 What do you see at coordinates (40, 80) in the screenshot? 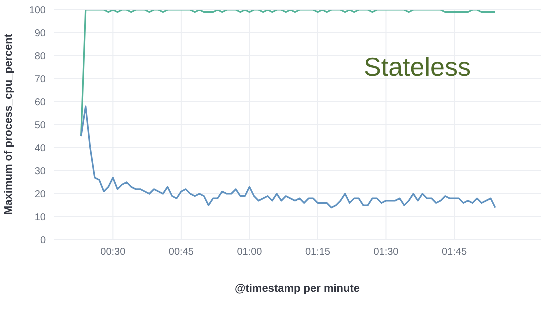
I see `y-tick-label: 70` at bounding box center [40, 80].